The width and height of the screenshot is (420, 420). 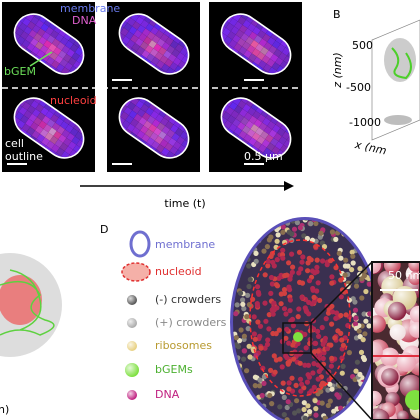 I want to click on axis-fragment: n), so click(x=4, y=409).